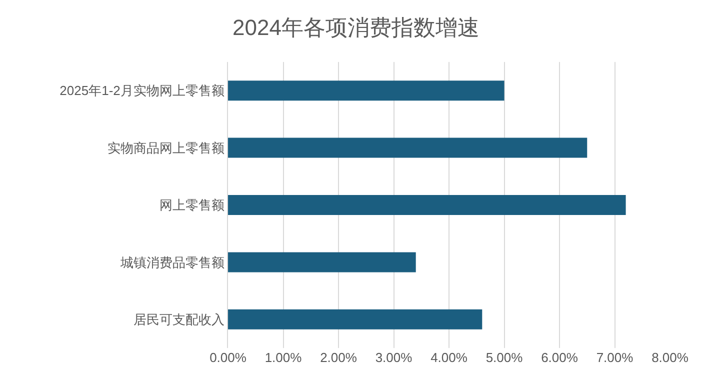  Describe the element at coordinates (670, 357) in the screenshot. I see `x-tick-label: 8.00%` at that location.